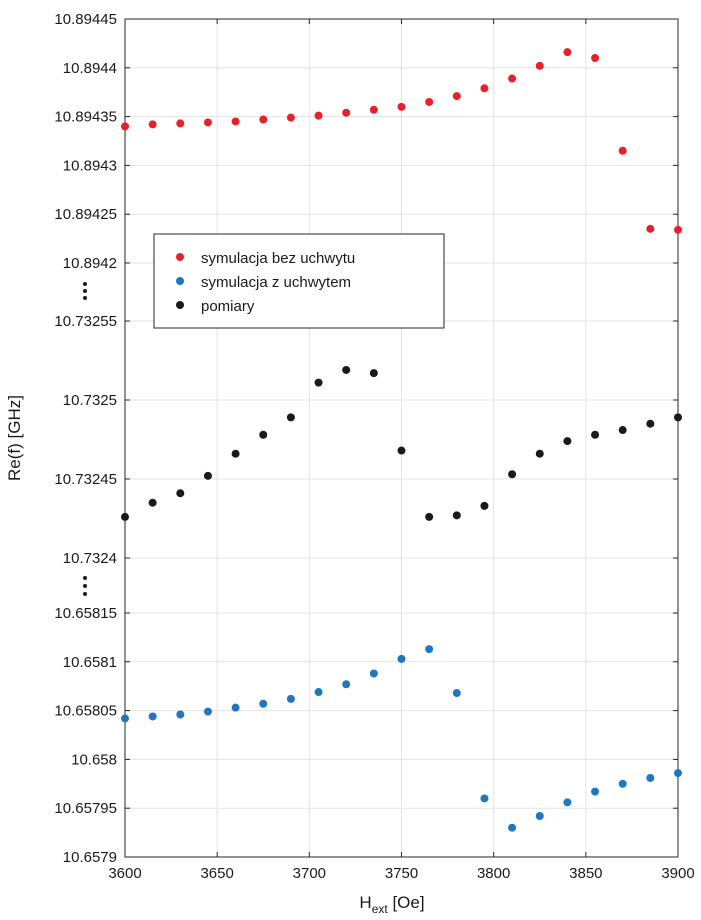  What do you see at coordinates (90, 558) in the screenshot?
I see `y-tick-label: 10.7324` at bounding box center [90, 558].